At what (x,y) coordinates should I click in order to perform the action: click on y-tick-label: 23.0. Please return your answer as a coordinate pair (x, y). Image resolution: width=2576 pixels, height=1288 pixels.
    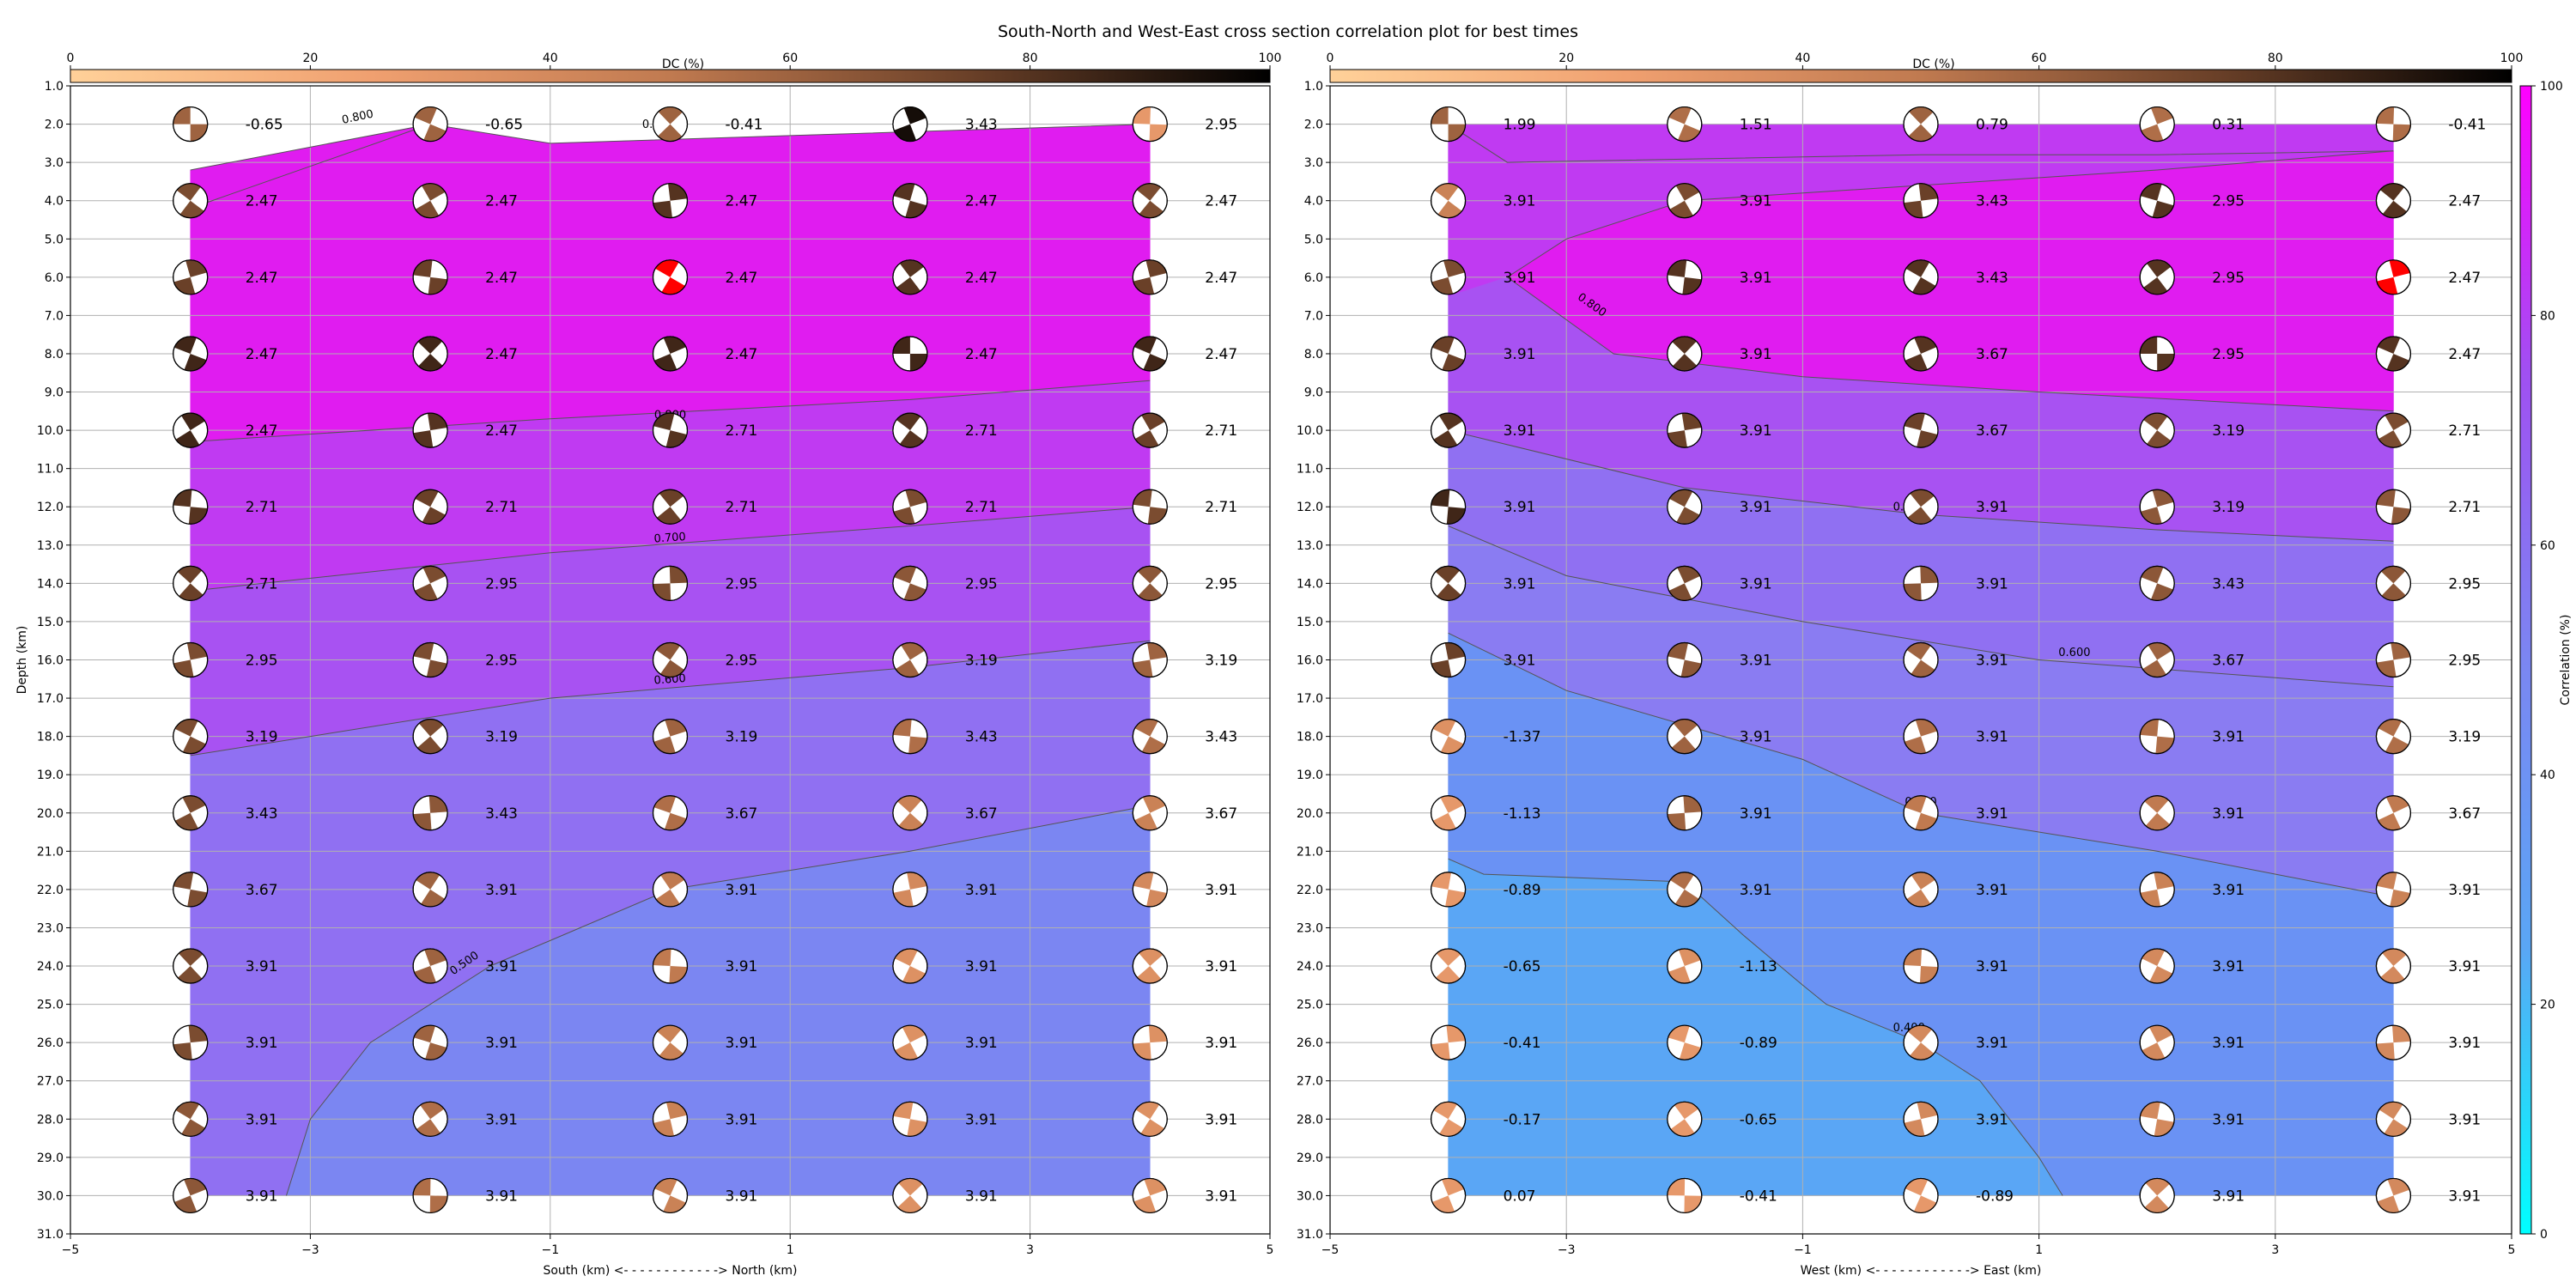
    Looking at the image, I should click on (1310, 928).